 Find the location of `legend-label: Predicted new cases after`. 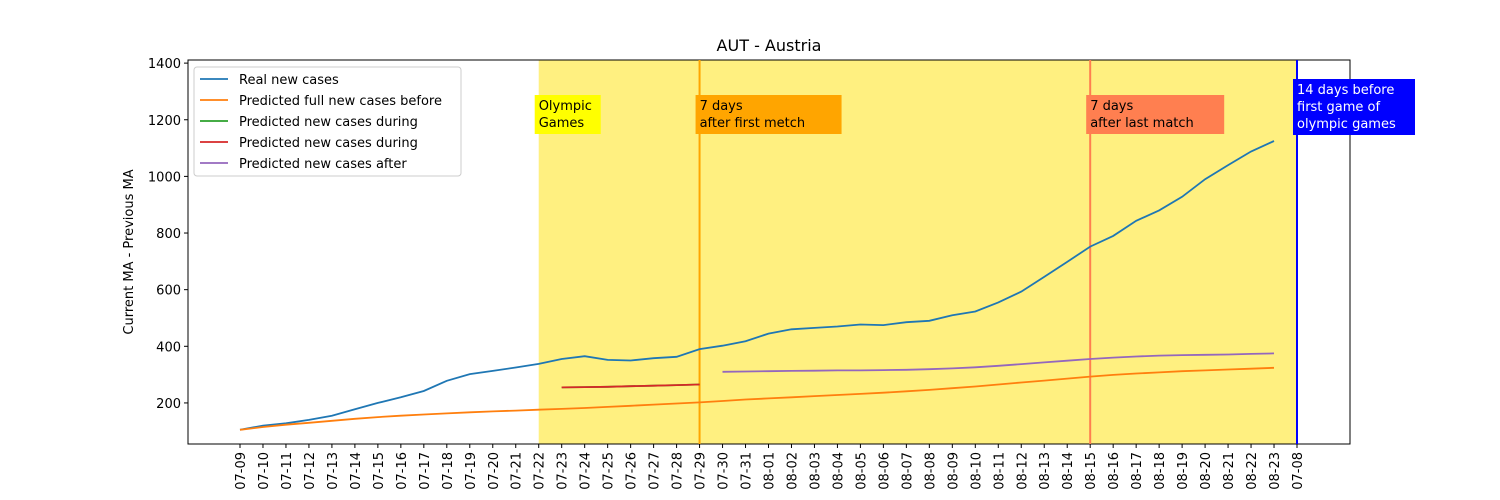

legend-label: Predicted new cases after is located at coordinates (323, 164).